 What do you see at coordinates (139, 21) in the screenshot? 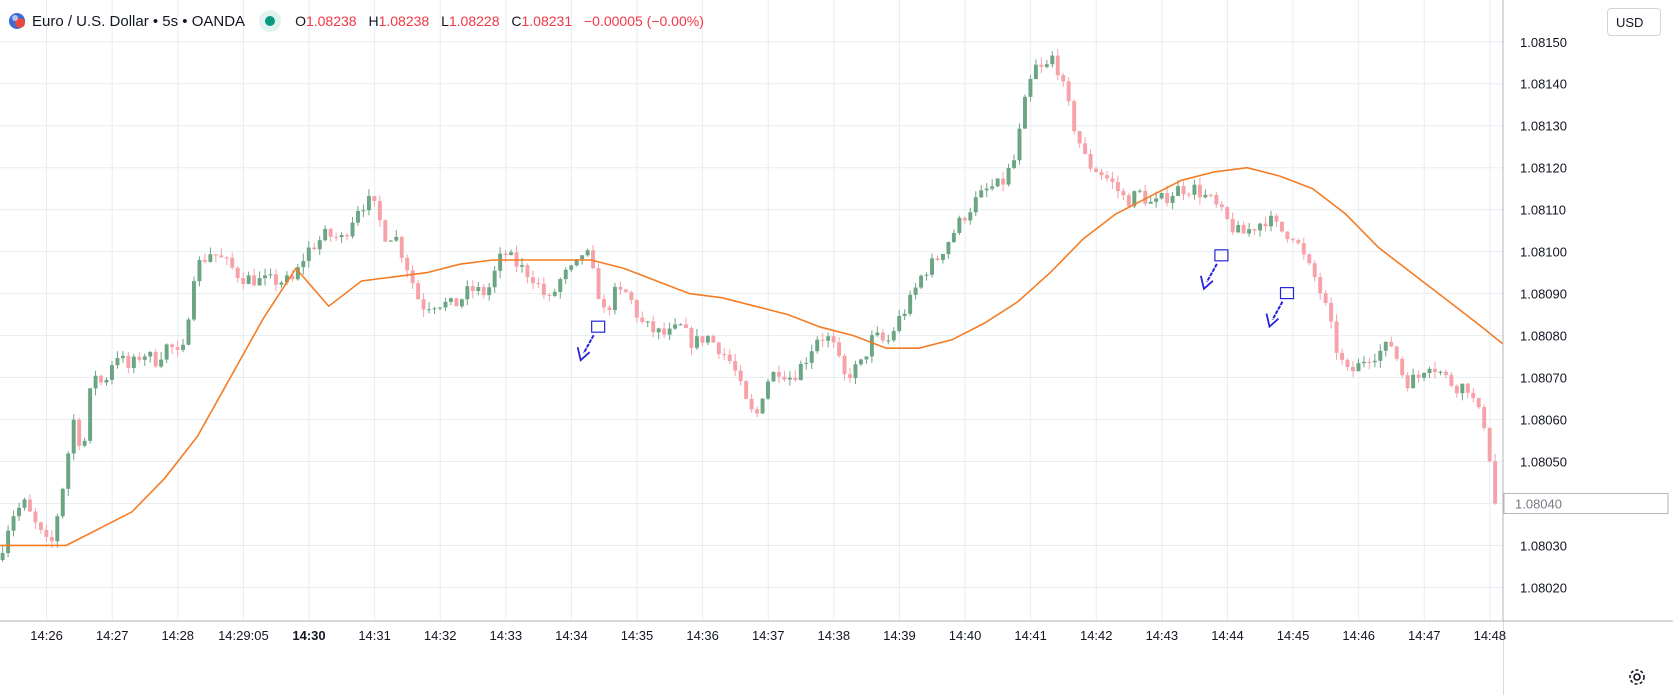
I see `symbol-title: Euro / U.S. Dollar • 5s • OANDA` at bounding box center [139, 21].